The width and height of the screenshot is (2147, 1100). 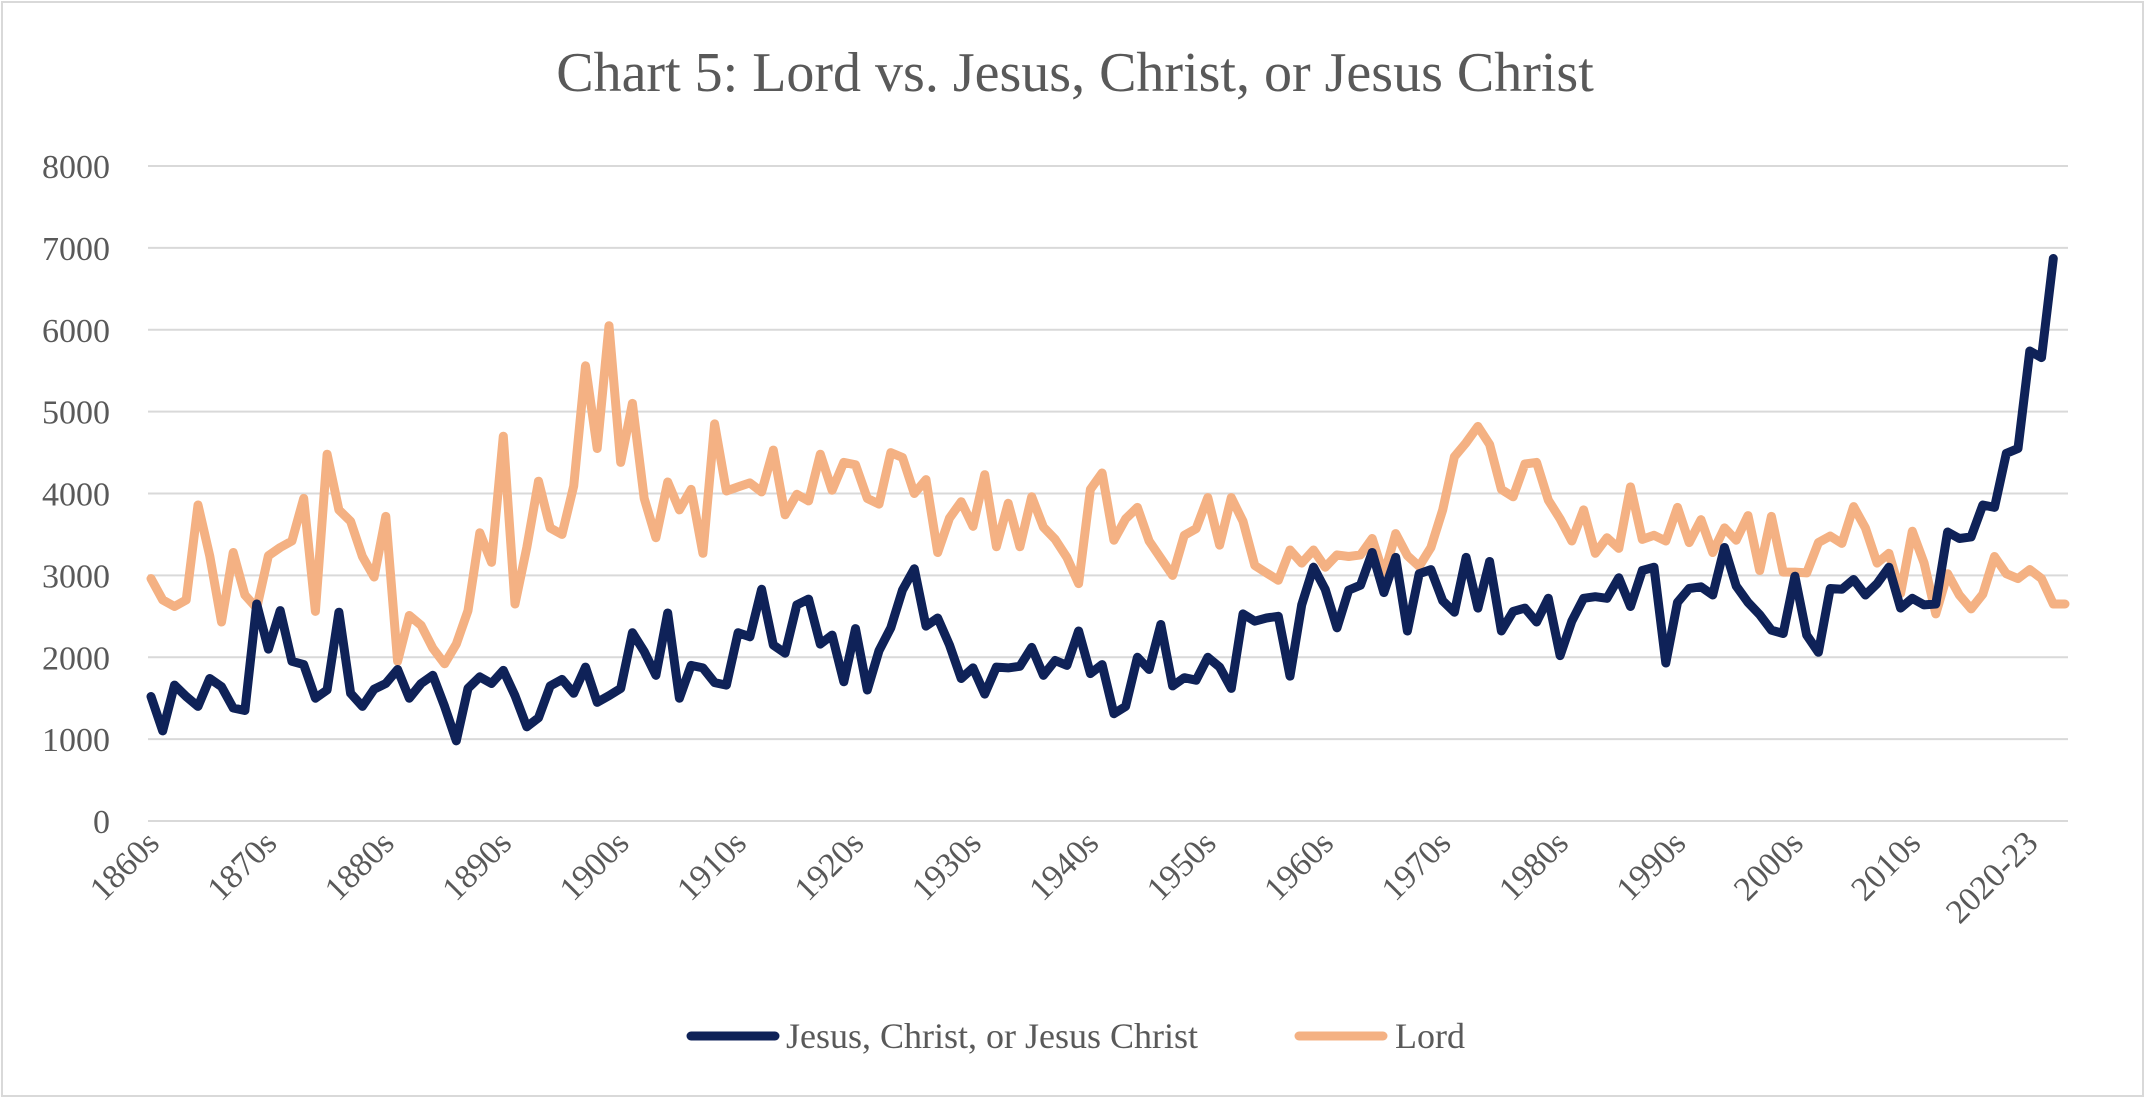 What do you see at coordinates (76, 413) in the screenshot?
I see `y-tick-label: 5000` at bounding box center [76, 413].